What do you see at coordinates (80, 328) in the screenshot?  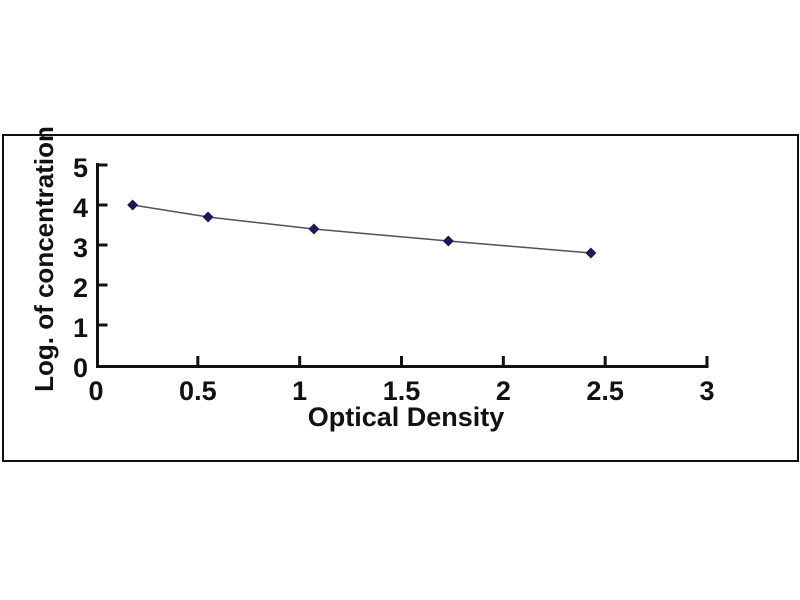 I see `y-tick-label: 1` at bounding box center [80, 328].